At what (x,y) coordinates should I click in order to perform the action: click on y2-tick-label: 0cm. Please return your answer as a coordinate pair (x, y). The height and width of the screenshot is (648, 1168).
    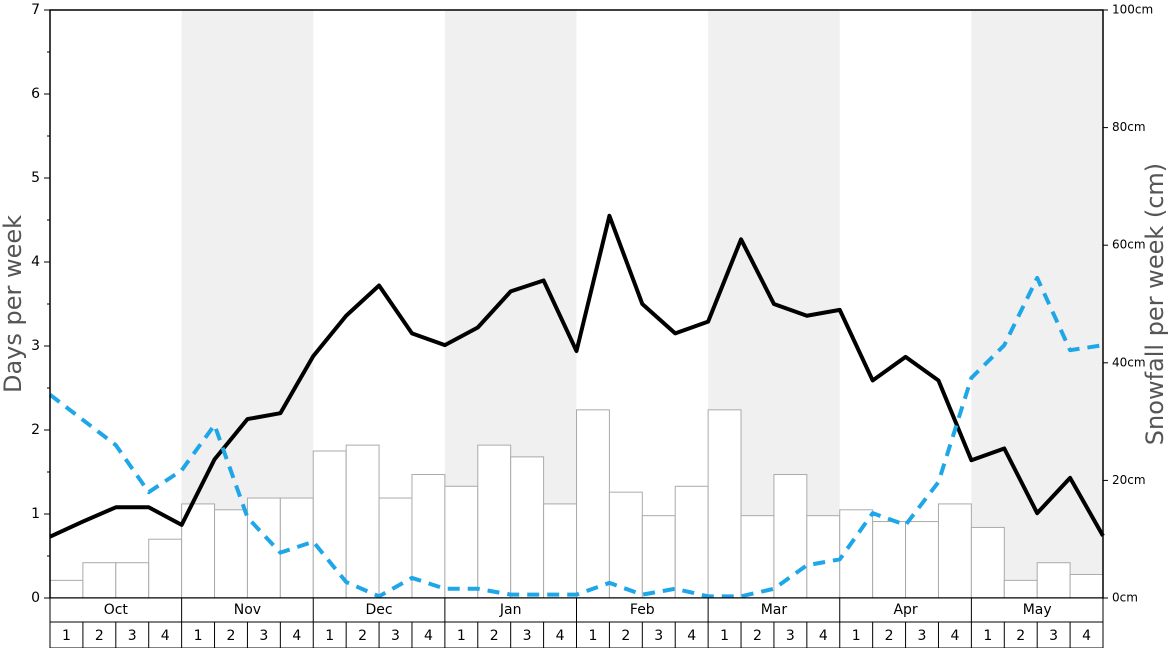
    Looking at the image, I should click on (1125, 598).